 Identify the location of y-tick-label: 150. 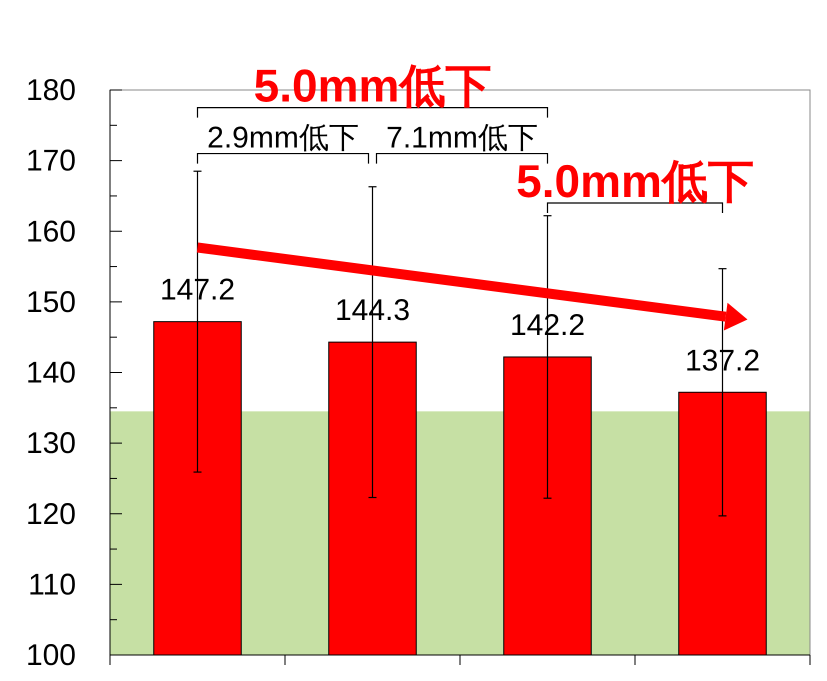
(51, 302).